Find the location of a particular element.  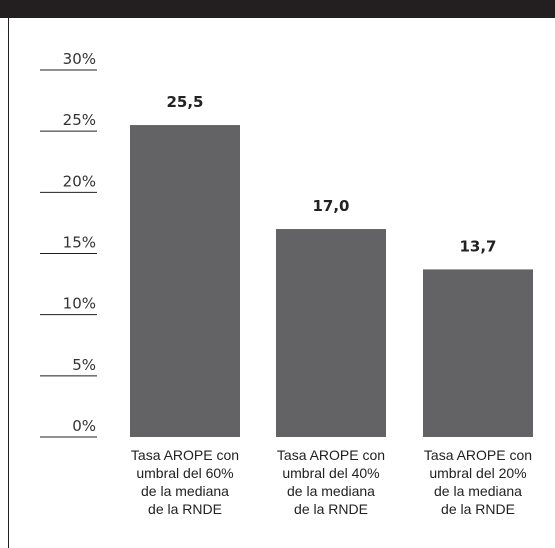

y-tick-label: 0% is located at coordinates (84, 426).